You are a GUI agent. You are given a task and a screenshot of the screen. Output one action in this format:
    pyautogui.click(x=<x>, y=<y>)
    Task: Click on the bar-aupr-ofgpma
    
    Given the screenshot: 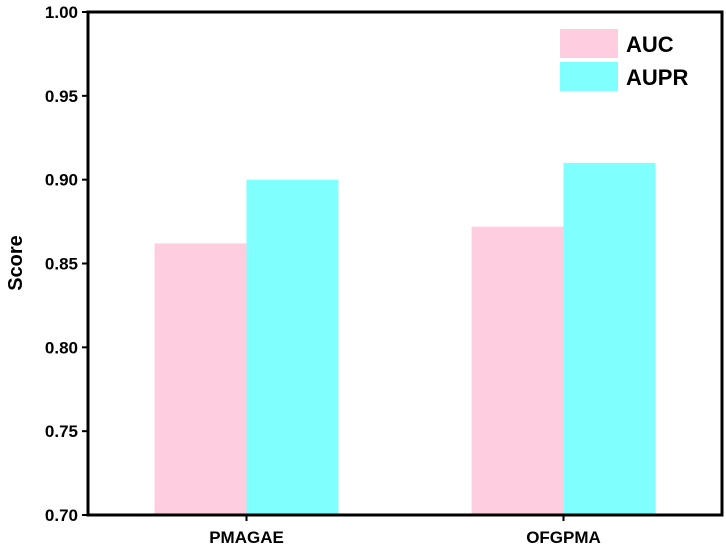 What is the action you would take?
    pyautogui.click(x=609, y=338)
    